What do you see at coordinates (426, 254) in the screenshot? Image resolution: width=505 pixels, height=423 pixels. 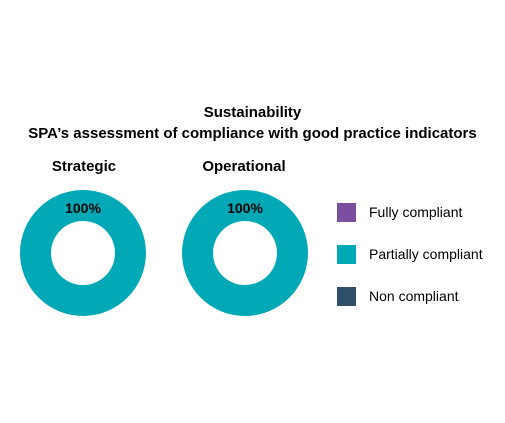 I see `legend-label: Partially compliant` at bounding box center [426, 254].